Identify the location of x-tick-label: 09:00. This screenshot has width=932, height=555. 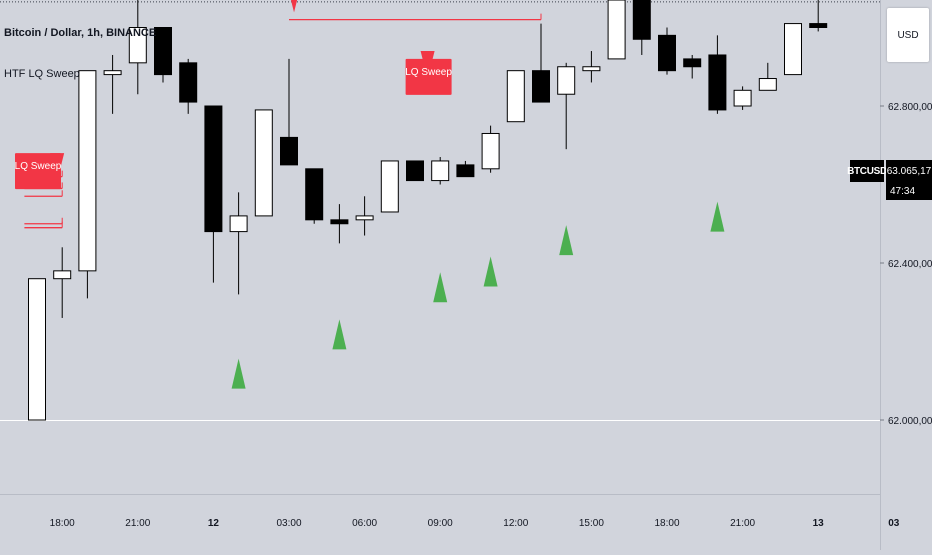
(440, 523).